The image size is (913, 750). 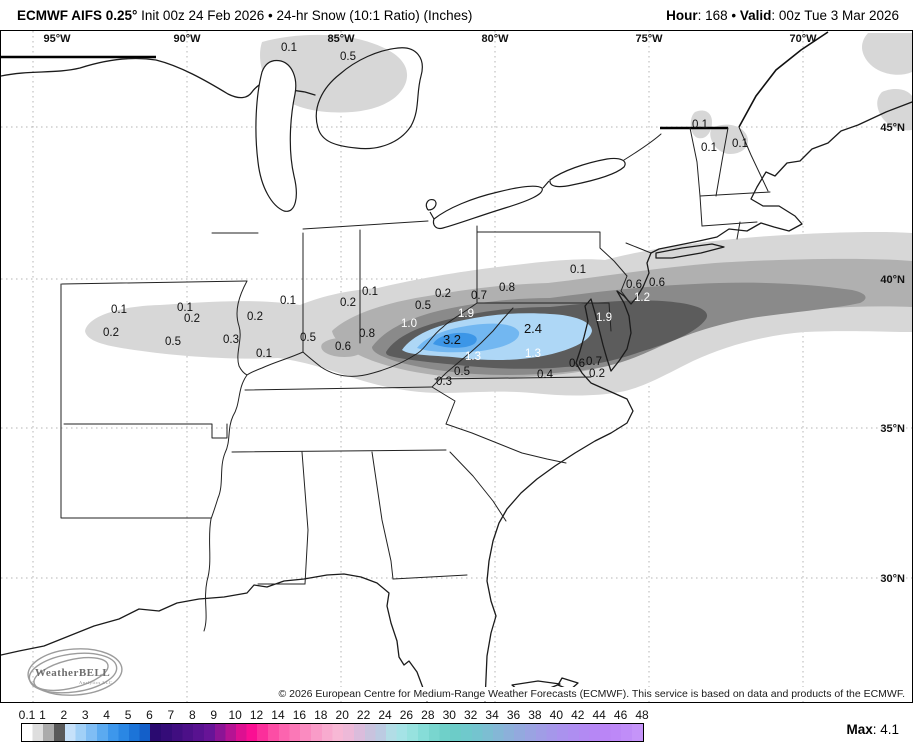 What do you see at coordinates (385, 715) in the screenshot?
I see `color-scale-tick: 24` at bounding box center [385, 715].